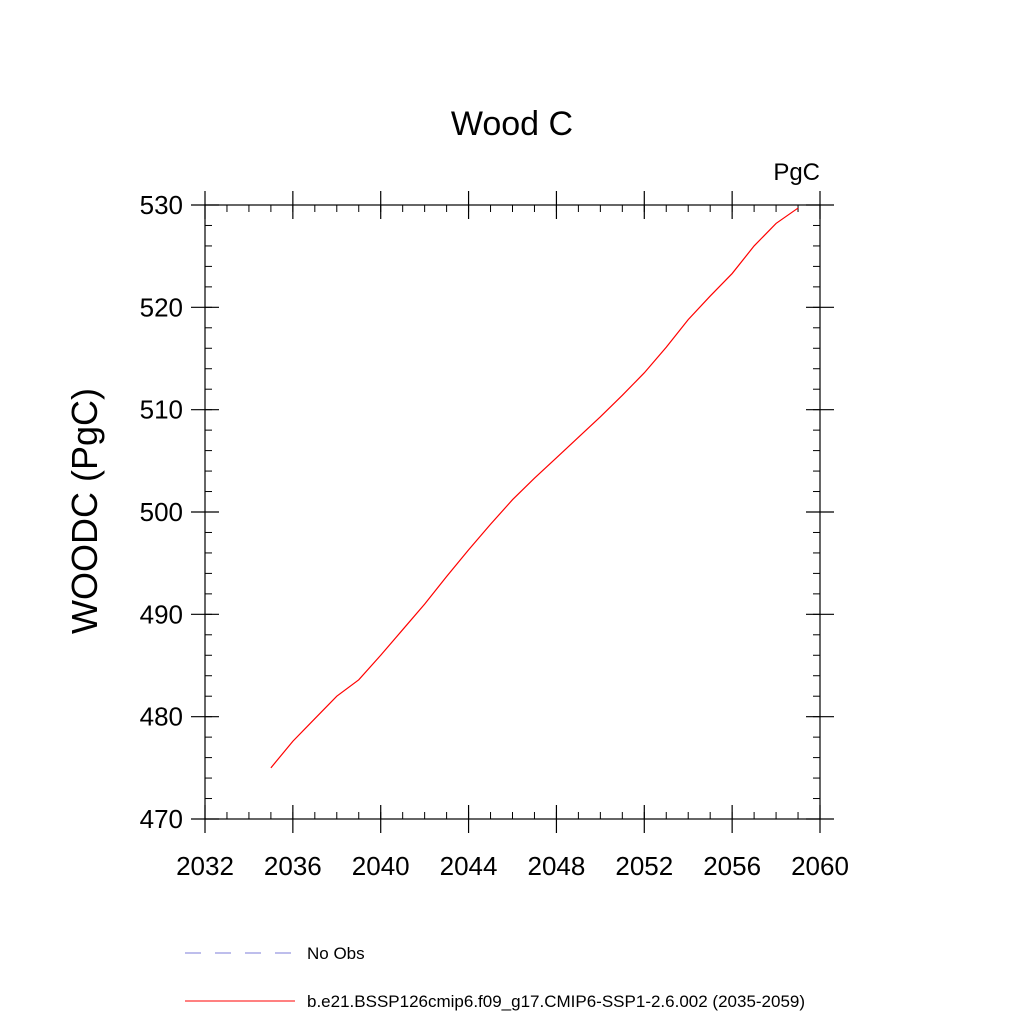 The width and height of the screenshot is (1024, 1024). What do you see at coordinates (557, 866) in the screenshot?
I see `x-tick-label: 2048` at bounding box center [557, 866].